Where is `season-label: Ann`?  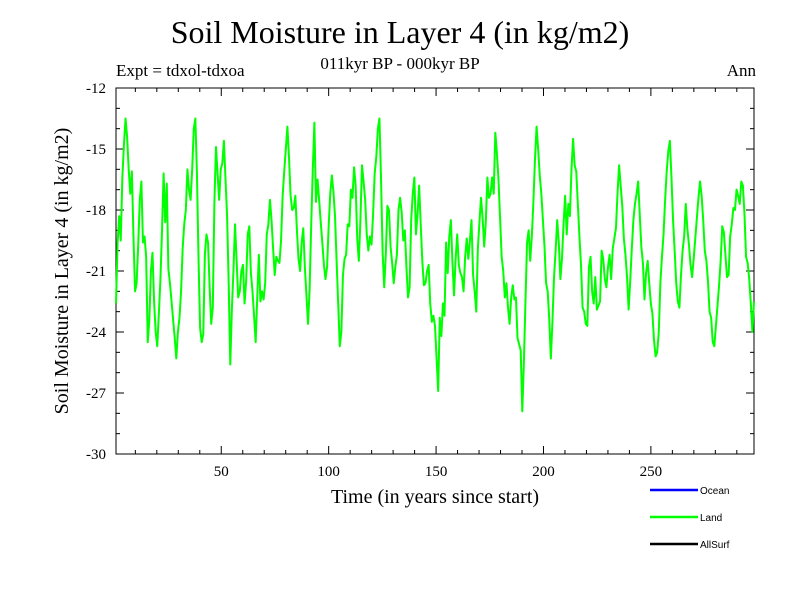 season-label: Ann is located at coordinates (741, 70).